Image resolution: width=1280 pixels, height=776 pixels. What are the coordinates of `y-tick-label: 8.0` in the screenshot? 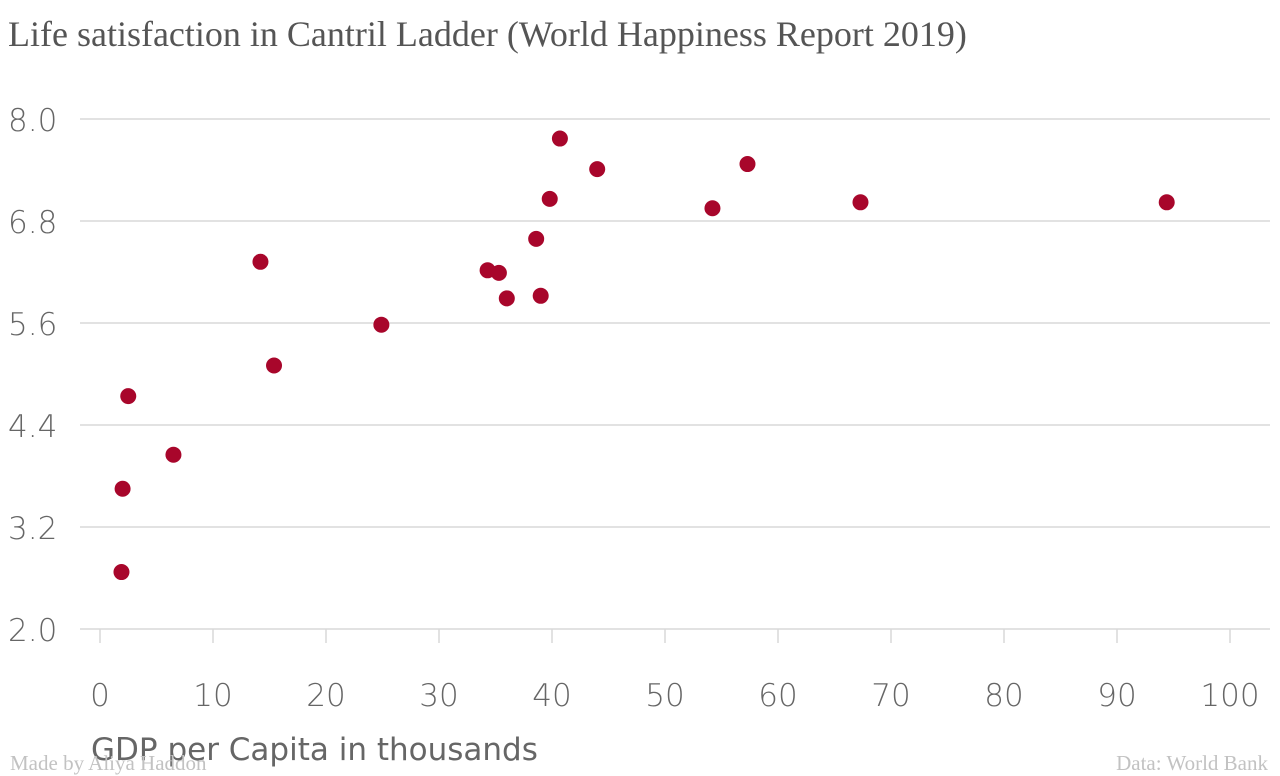 It's located at (32, 121).